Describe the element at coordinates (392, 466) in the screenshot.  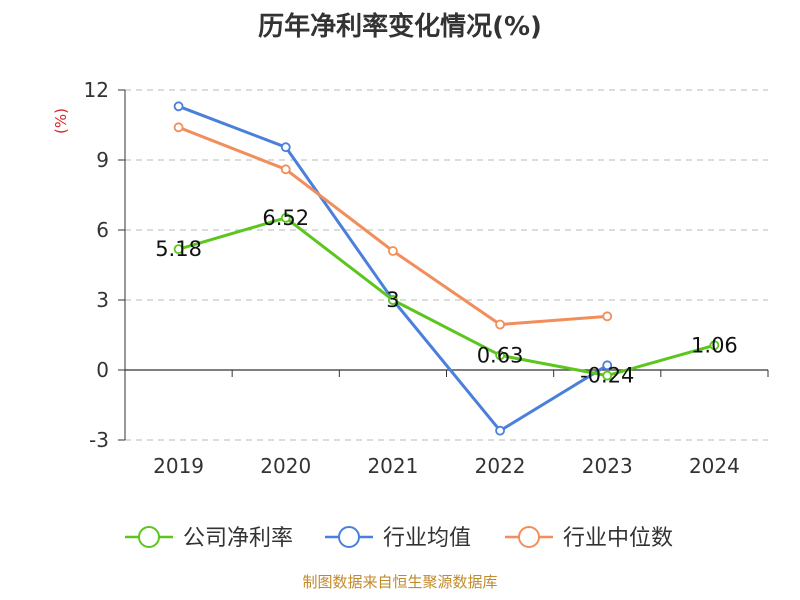
I see `x-tick-label: 2021` at that location.